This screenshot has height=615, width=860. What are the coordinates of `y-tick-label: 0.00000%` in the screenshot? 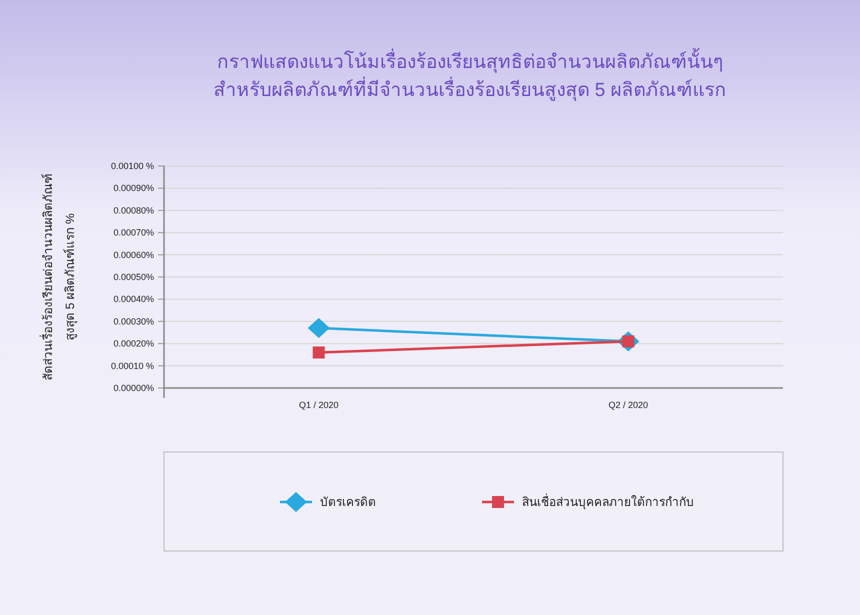 It's located at (133, 388).